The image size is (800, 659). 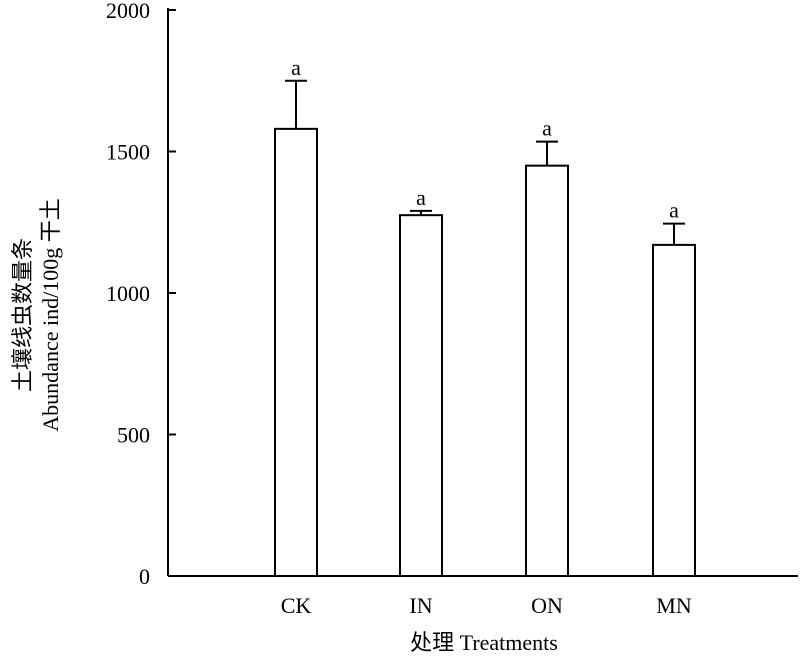 I want to click on y-axis-title-chinese: 土壤线虫数量条, so click(x=22, y=315).